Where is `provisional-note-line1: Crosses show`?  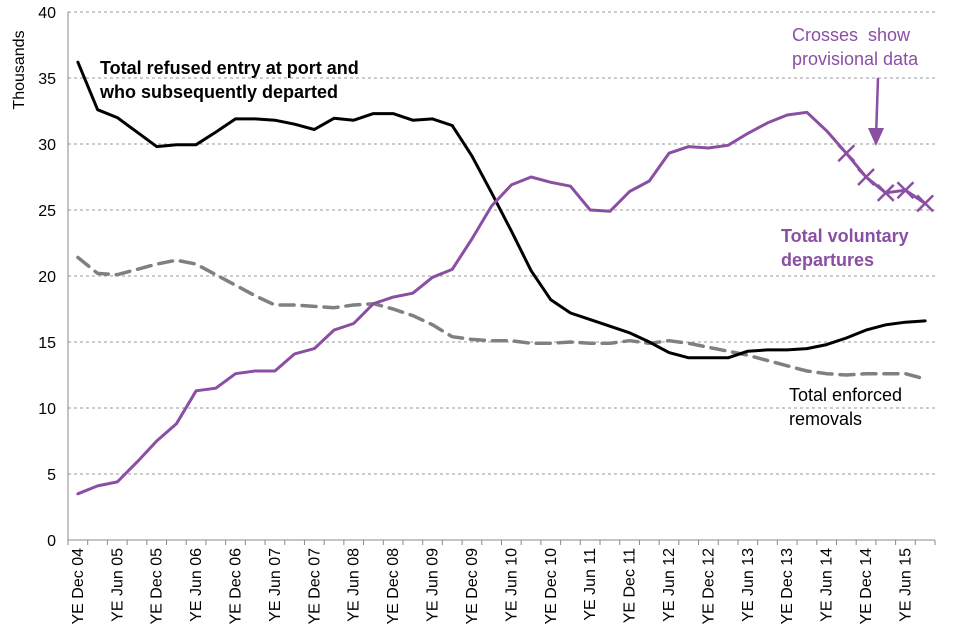
provisional-note-line1: Crosses show is located at coordinates (851, 35).